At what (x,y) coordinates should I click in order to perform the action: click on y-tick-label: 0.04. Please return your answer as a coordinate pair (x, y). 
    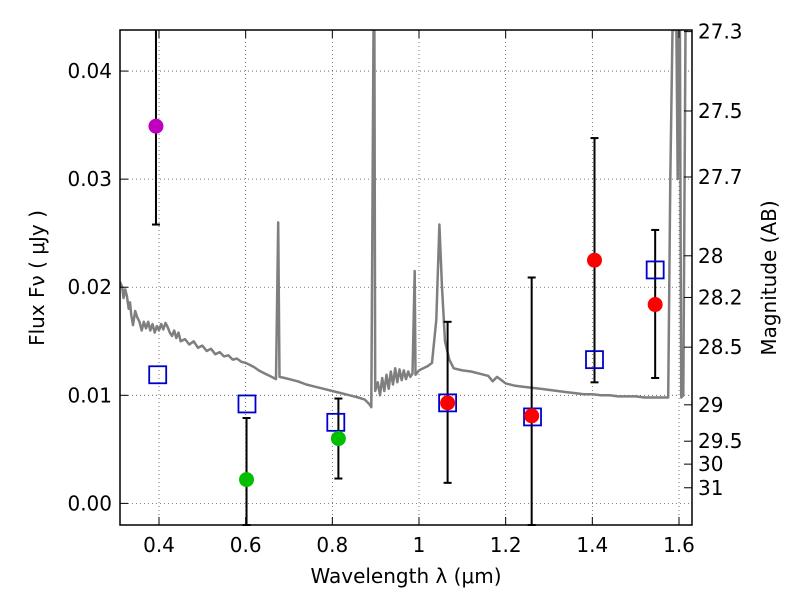
    Looking at the image, I should click on (89, 71).